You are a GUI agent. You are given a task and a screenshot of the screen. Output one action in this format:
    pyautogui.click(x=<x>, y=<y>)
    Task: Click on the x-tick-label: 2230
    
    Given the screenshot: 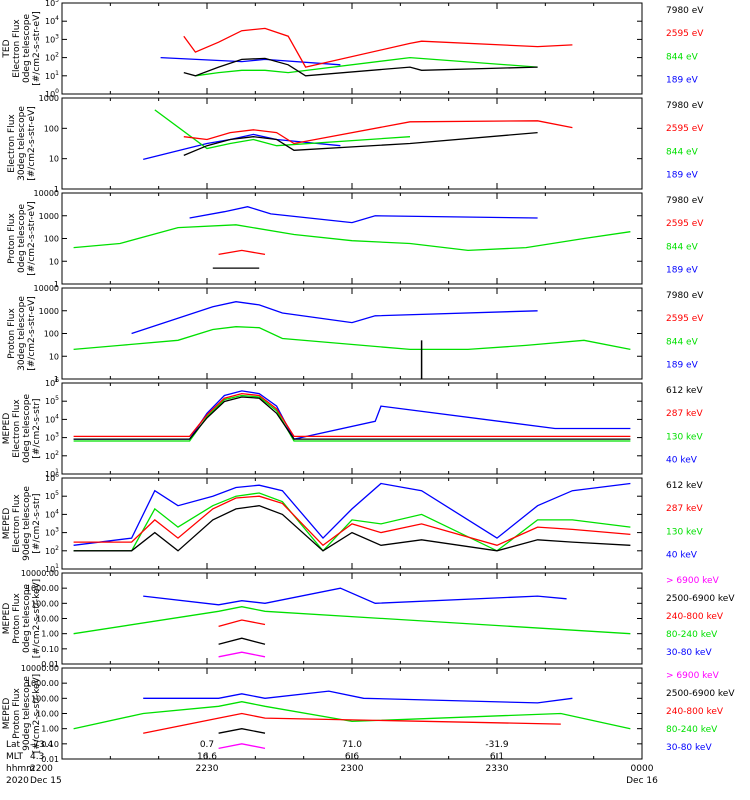 What is the action you would take?
    pyautogui.click(x=207, y=769)
    